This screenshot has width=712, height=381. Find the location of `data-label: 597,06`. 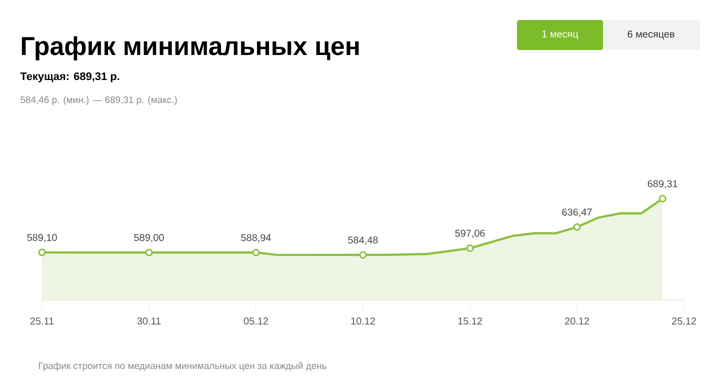

data-label: 597,06 is located at coordinates (470, 234).